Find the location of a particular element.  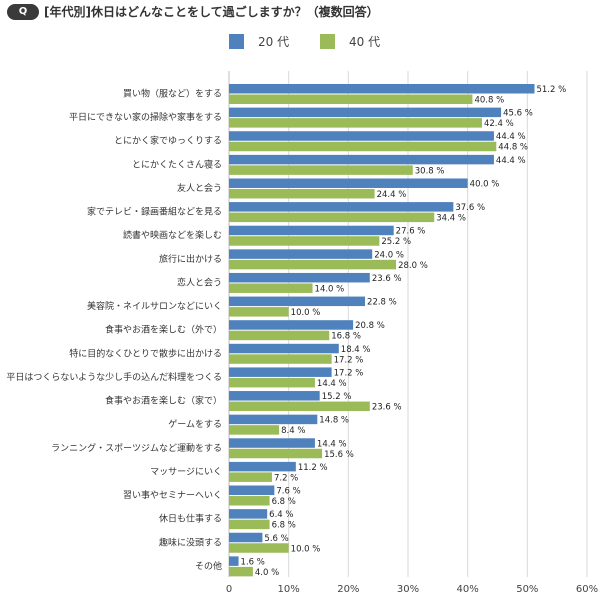

category-label: 買い物（服など）をする is located at coordinates (172, 94).